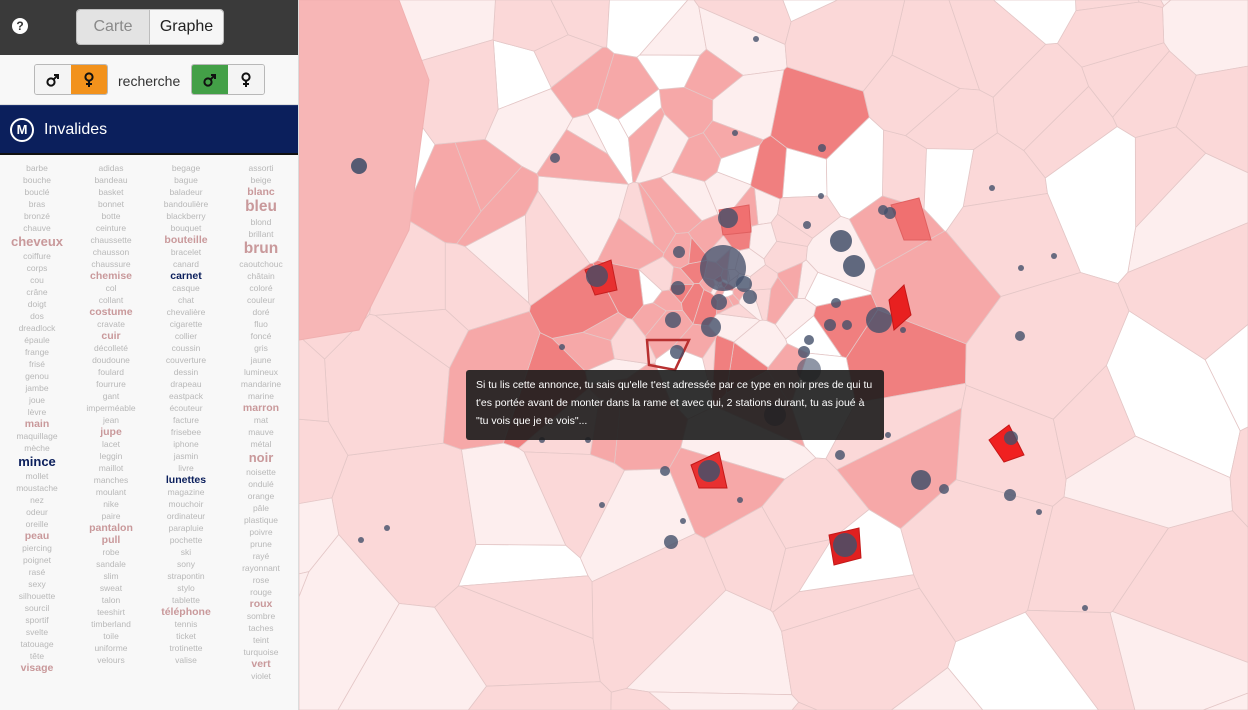  What do you see at coordinates (37, 328) in the screenshot?
I see `word-cloud-item: dreadlock` at bounding box center [37, 328].